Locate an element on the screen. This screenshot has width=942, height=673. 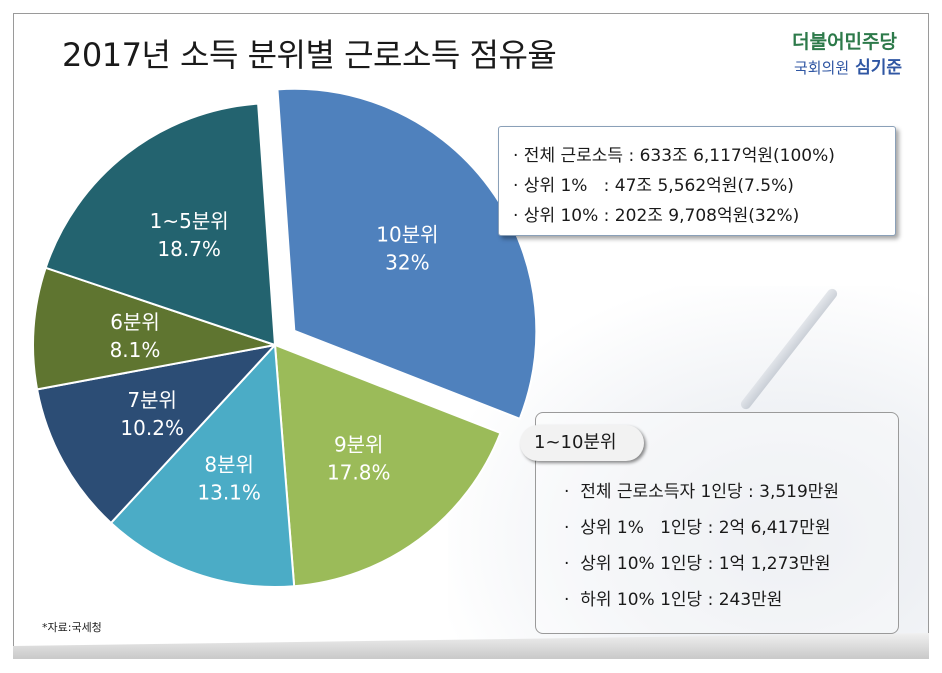
slice-value-label: 32% is located at coordinates (407, 263).